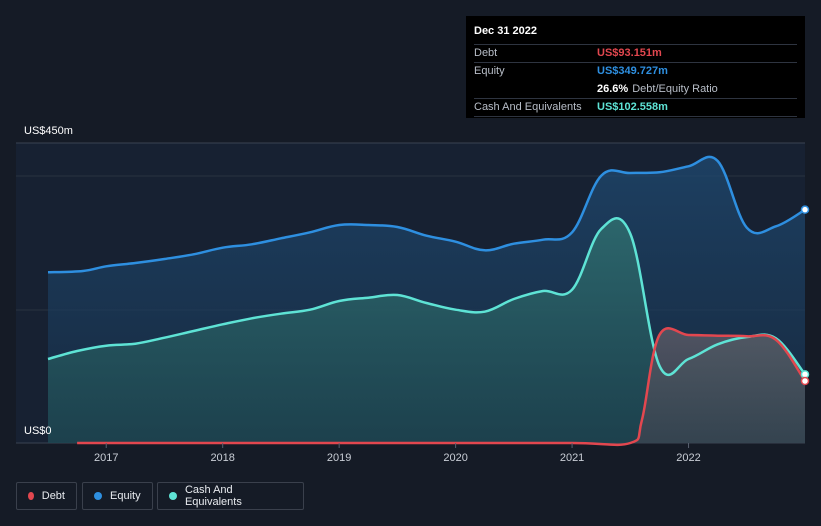 The height and width of the screenshot is (526, 821). What do you see at coordinates (632, 107) in the screenshot?
I see `tooltip-value-cash: US$102.558m` at bounding box center [632, 107].